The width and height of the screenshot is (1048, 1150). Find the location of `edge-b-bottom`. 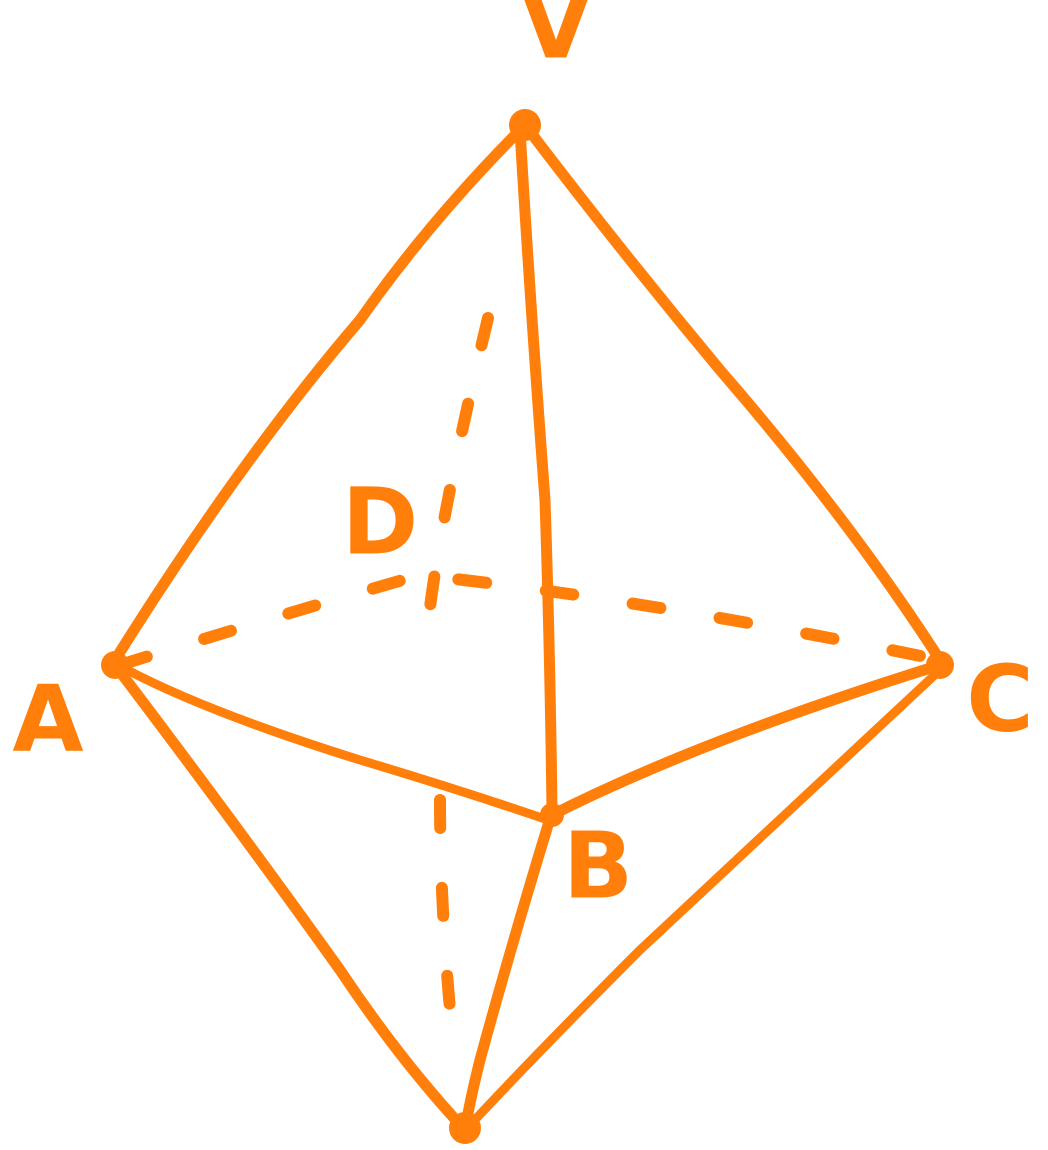

edge-b-bottom is located at coordinates (506, 977).